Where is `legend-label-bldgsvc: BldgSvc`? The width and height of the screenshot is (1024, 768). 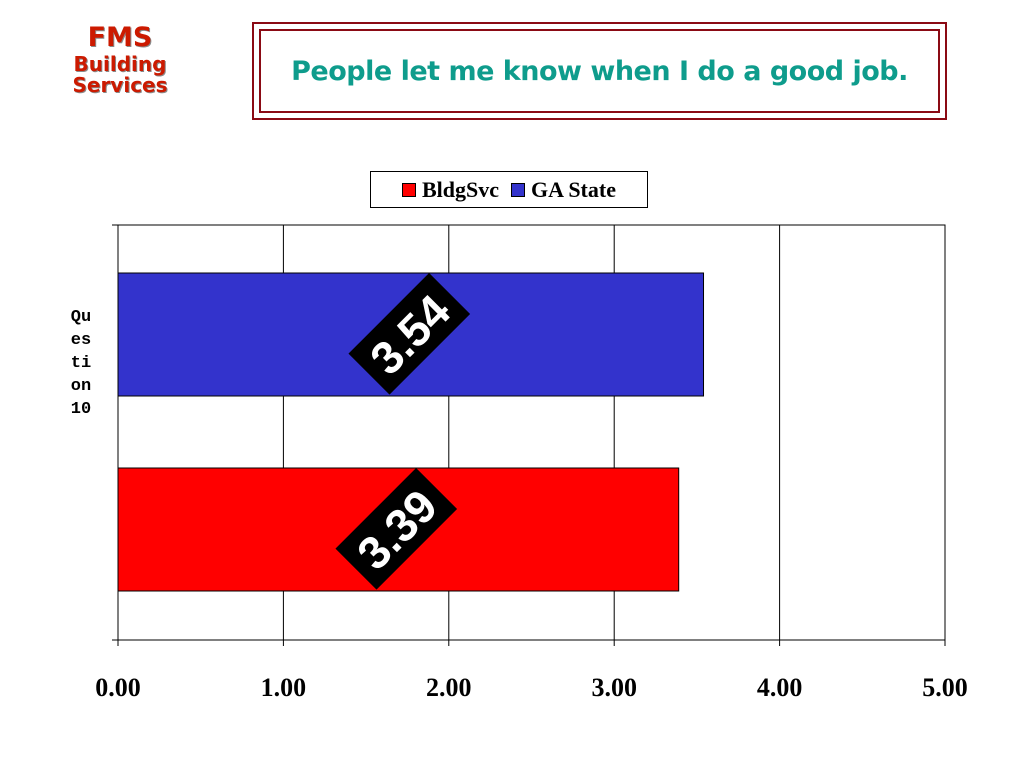 legend-label-bldgsvc: BldgSvc is located at coordinates (461, 189).